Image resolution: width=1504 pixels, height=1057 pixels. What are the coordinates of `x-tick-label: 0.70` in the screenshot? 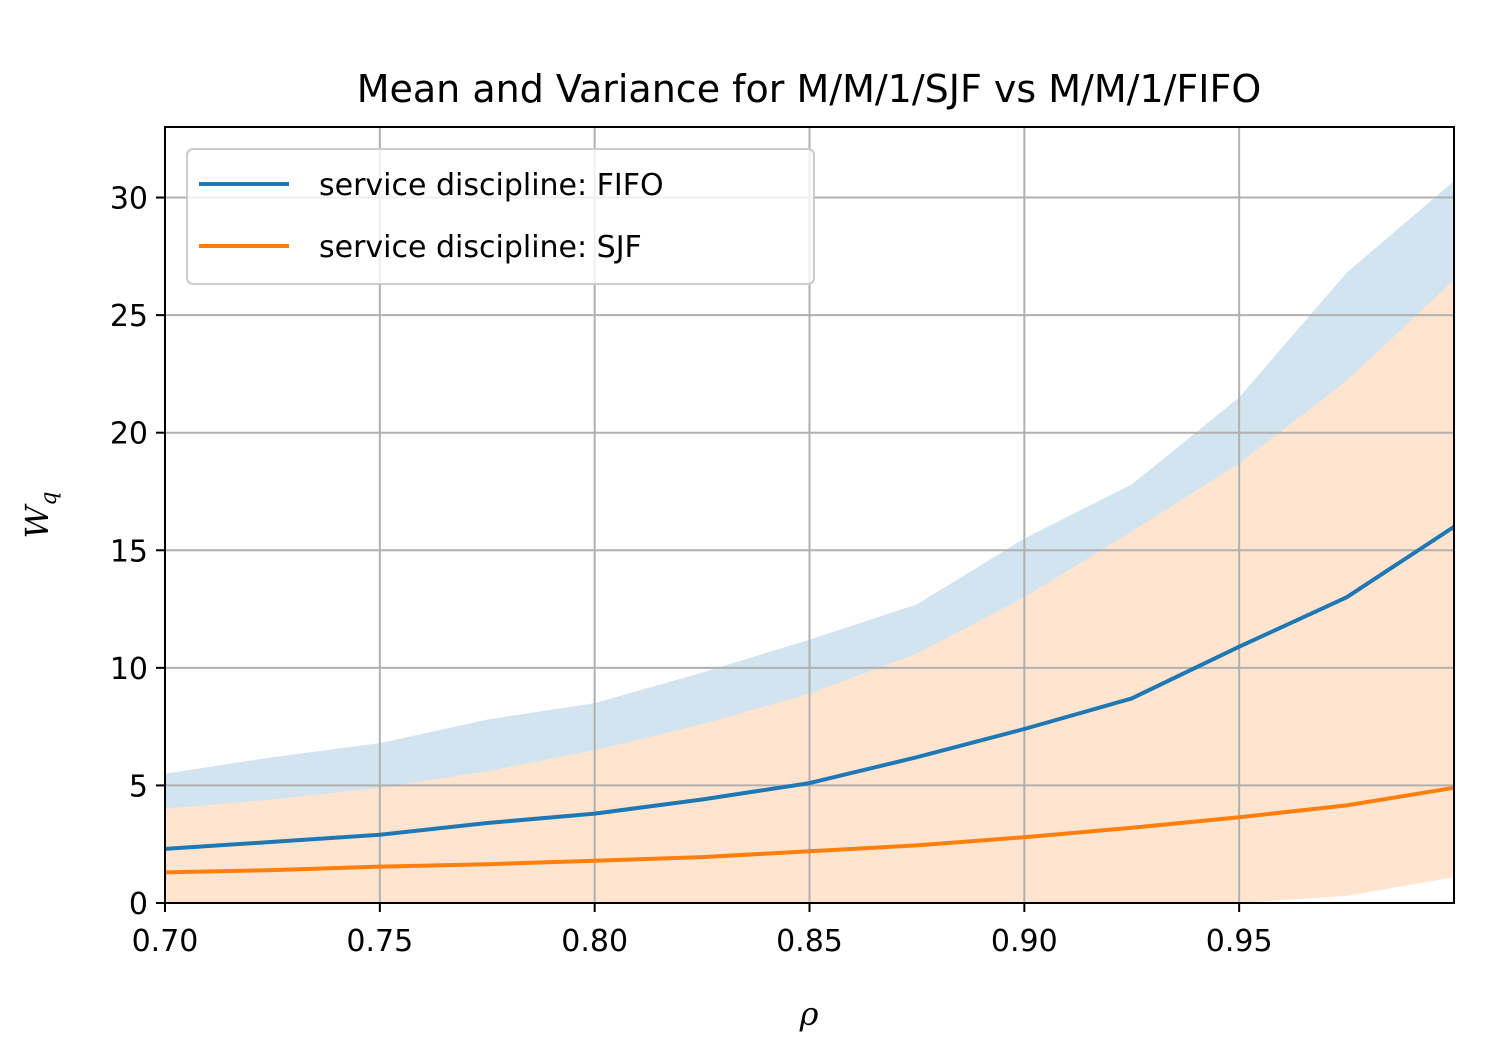 It's located at (165, 941).